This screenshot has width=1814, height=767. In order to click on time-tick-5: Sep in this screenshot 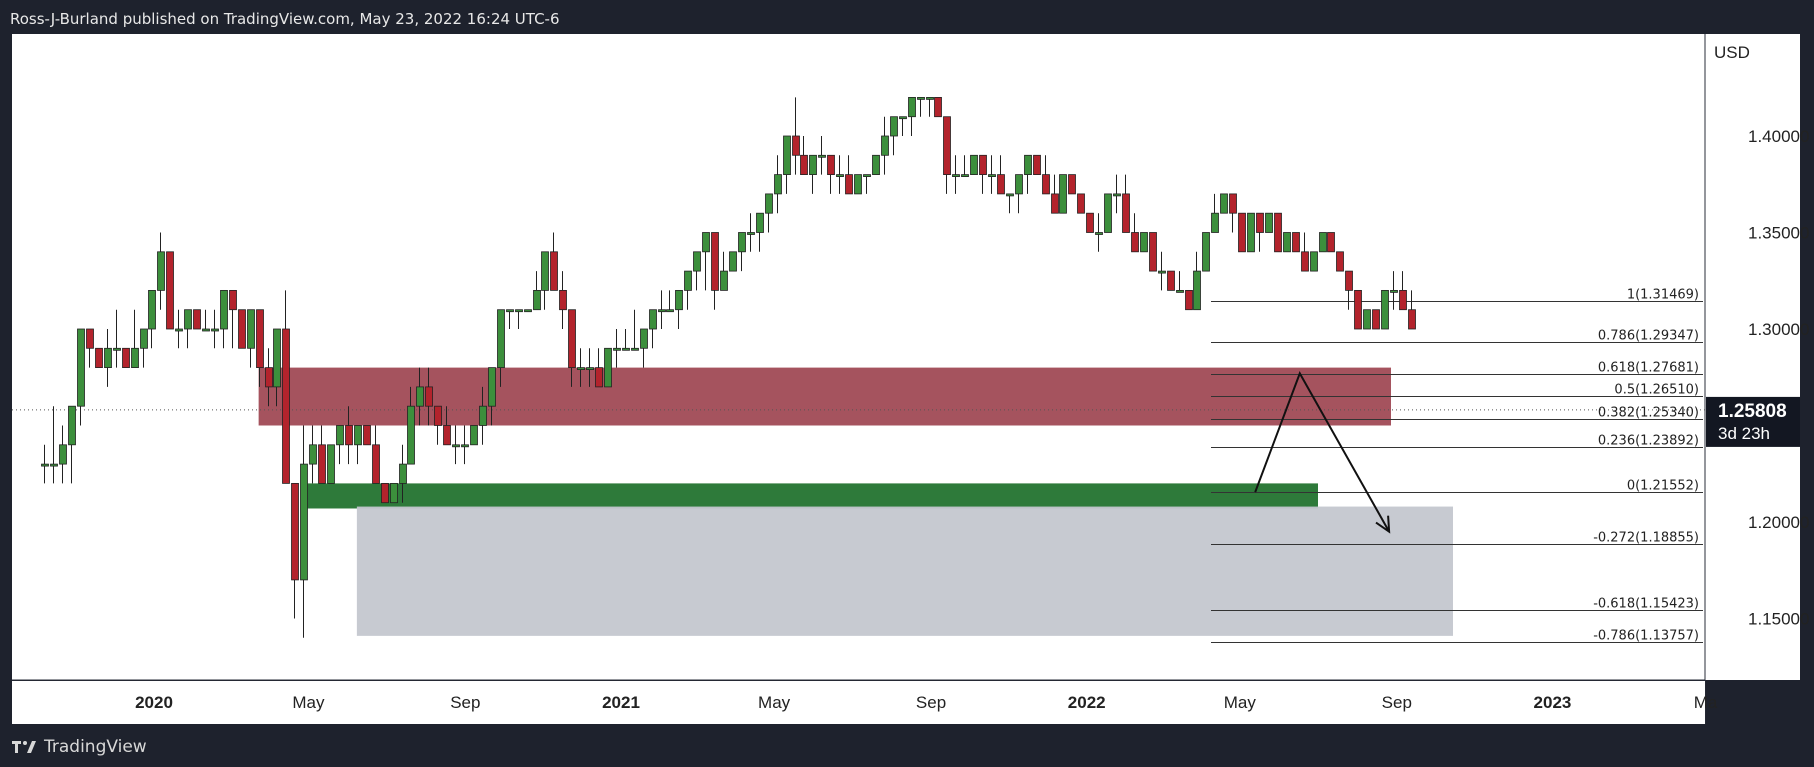, I will do `click(931, 702)`.